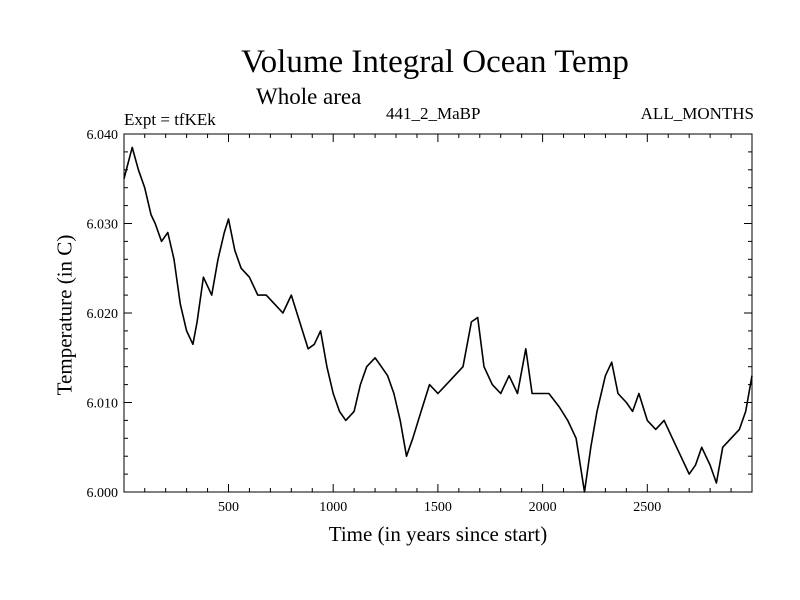 This screenshot has width=800, height=600. What do you see at coordinates (438, 534) in the screenshot?
I see `x-axis-label: Time (in years since start)` at bounding box center [438, 534].